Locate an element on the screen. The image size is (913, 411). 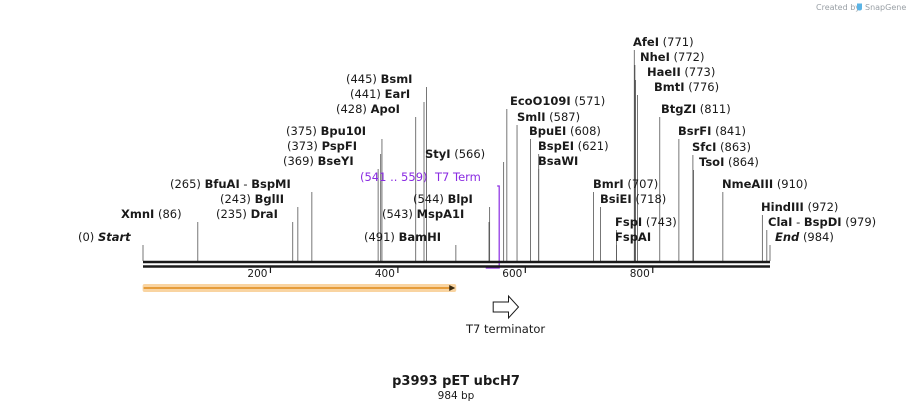
site-position: (864) is located at coordinates (743, 162).